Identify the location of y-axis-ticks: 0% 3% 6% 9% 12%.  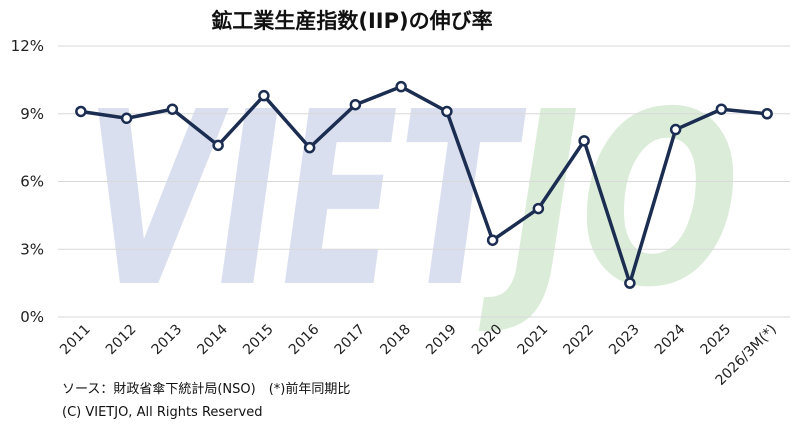
(27, 181).